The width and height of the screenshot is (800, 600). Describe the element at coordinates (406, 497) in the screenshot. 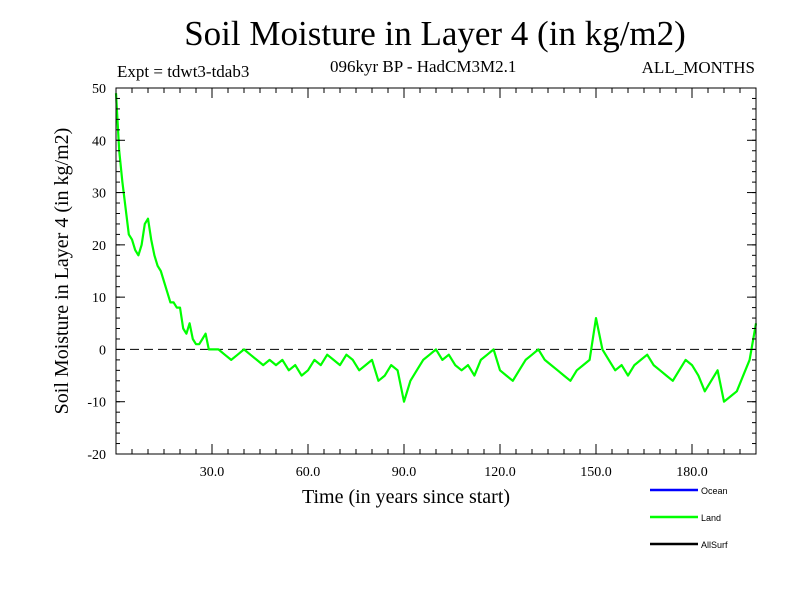

I see `x-axis-label: Time (in years since start)` at that location.